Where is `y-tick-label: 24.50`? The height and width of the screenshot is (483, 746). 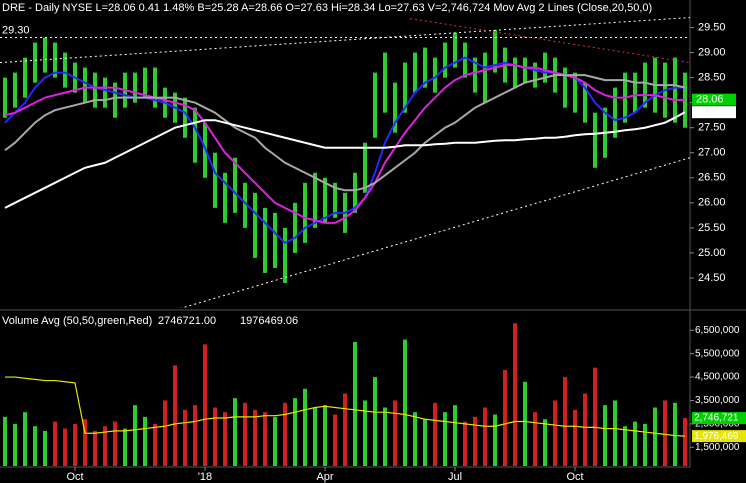
y-tick-label: 24.50 is located at coordinates (712, 278).